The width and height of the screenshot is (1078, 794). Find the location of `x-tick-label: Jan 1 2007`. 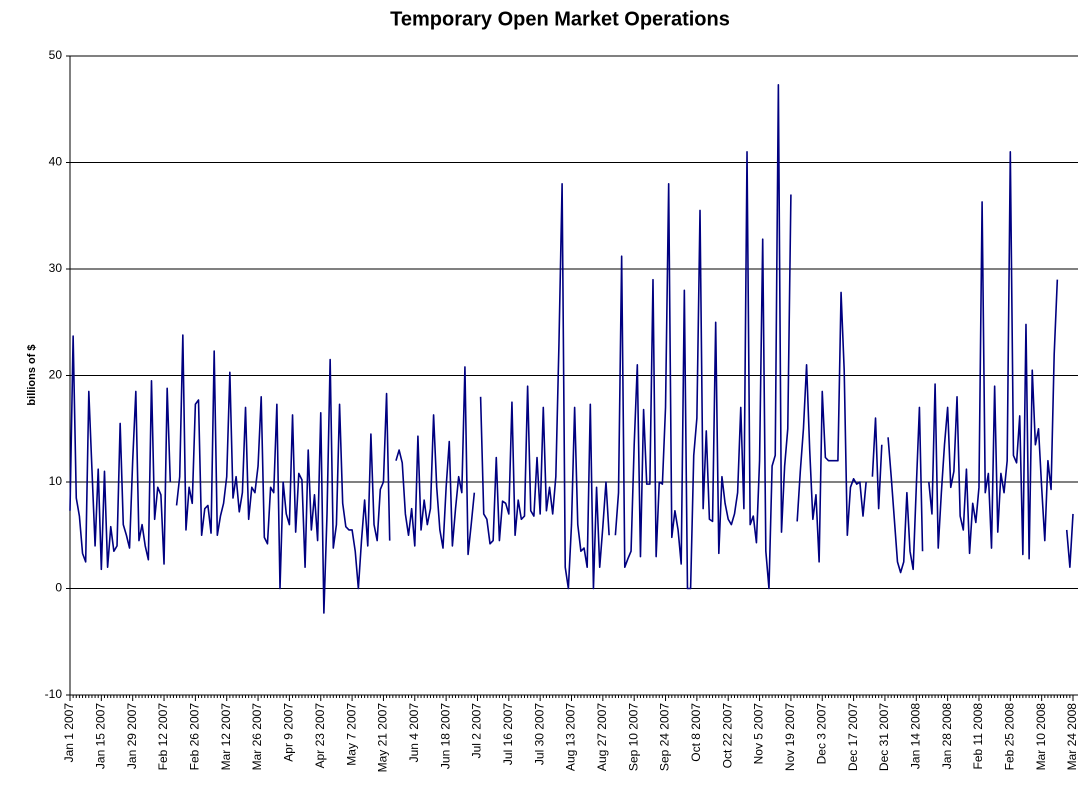

x-tick-label: Jan 1 2007 is located at coordinates (69, 733).